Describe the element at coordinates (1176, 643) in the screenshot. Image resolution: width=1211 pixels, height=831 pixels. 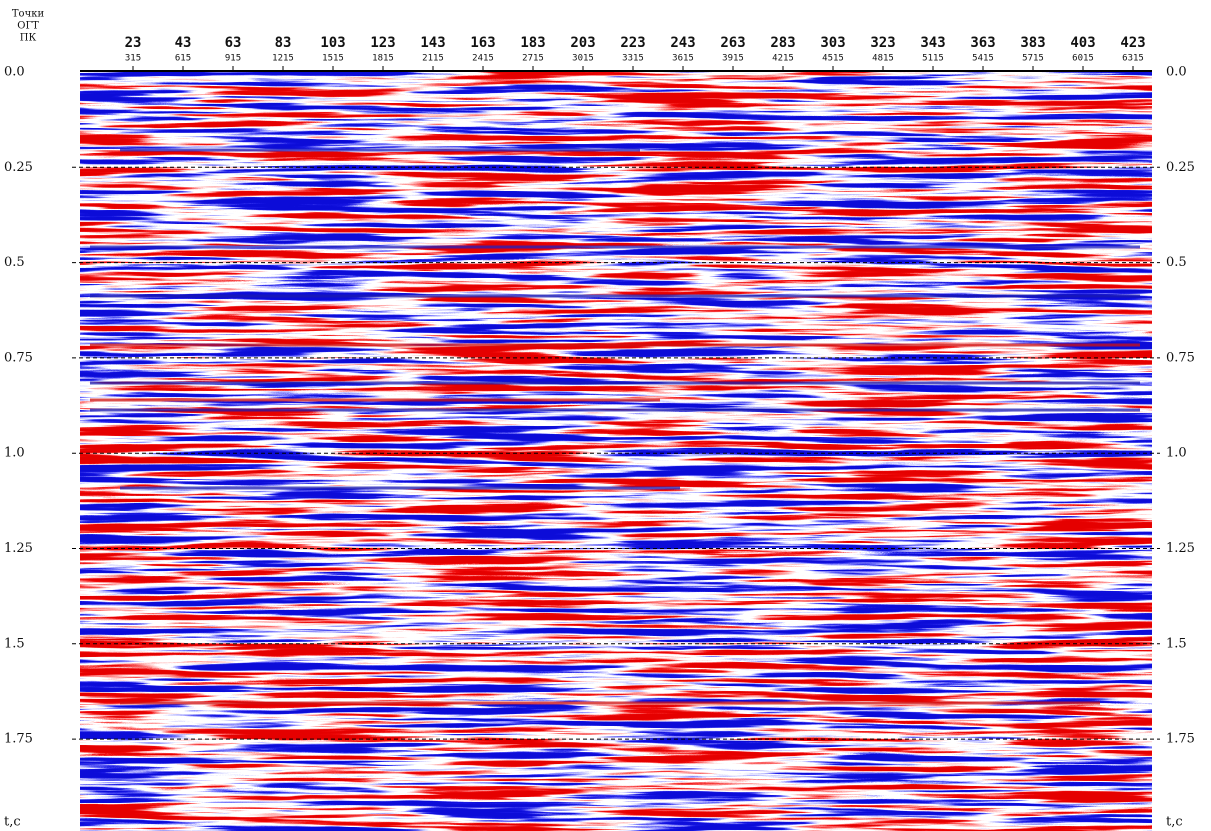
I see `time-label-right: 1.5` at that location.